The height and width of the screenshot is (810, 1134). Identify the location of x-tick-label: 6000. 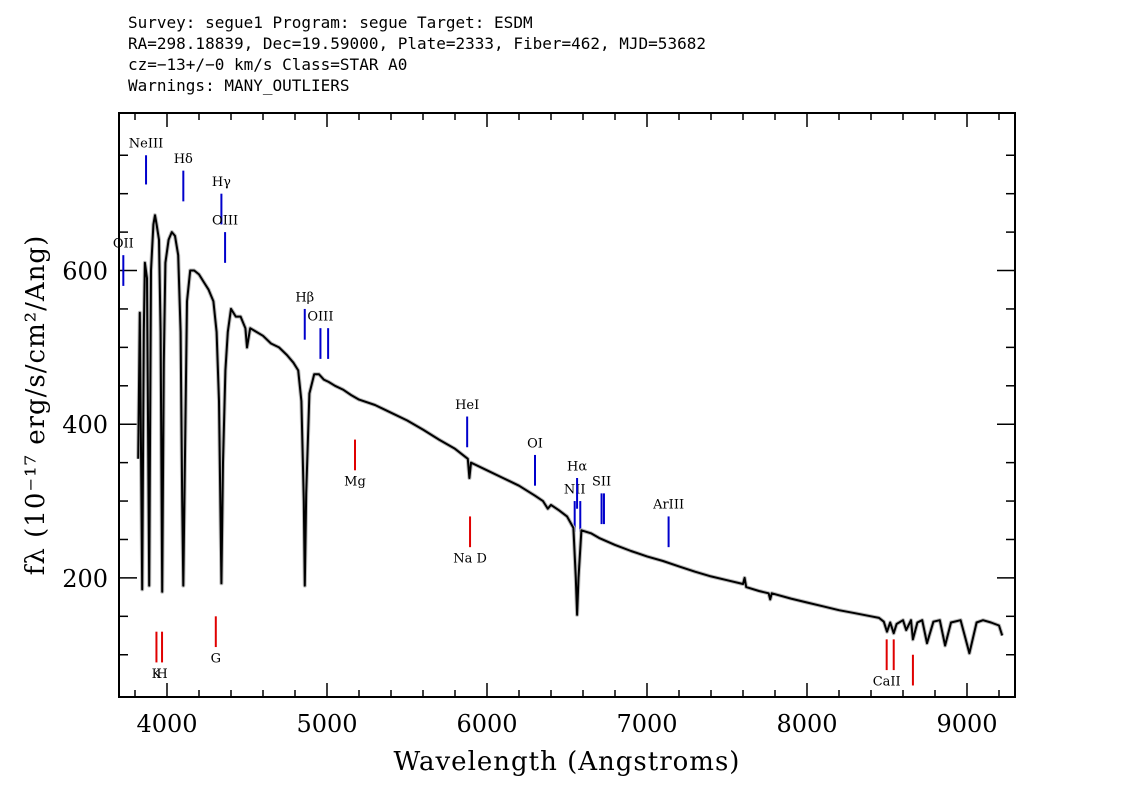
(486, 724).